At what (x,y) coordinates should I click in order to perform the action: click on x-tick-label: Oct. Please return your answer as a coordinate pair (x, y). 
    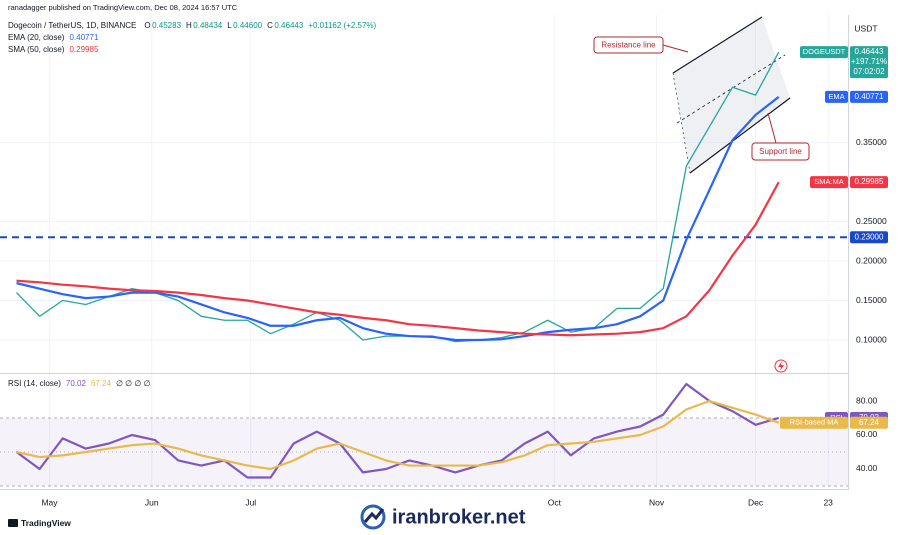
    Looking at the image, I should click on (555, 502).